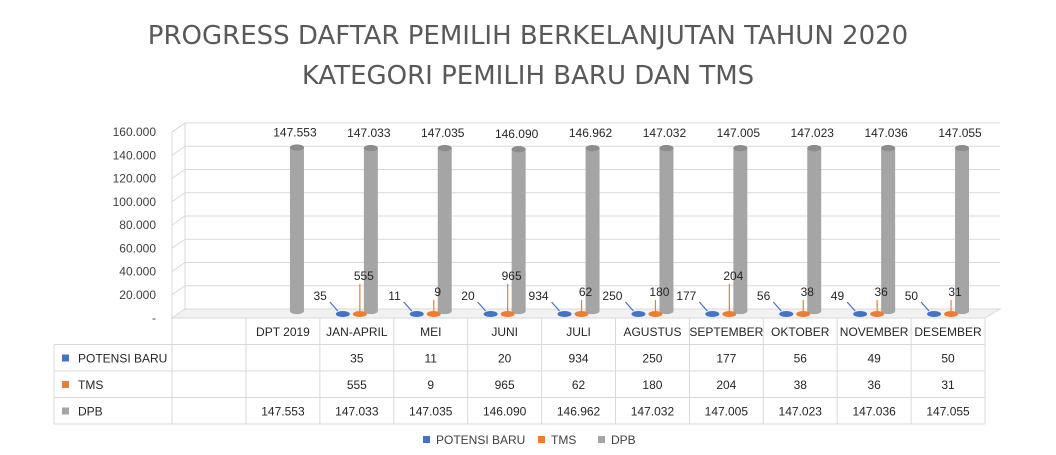 The height and width of the screenshot is (455, 1056). Describe the element at coordinates (563, 440) in the screenshot. I see `legend-label: TMS` at that location.